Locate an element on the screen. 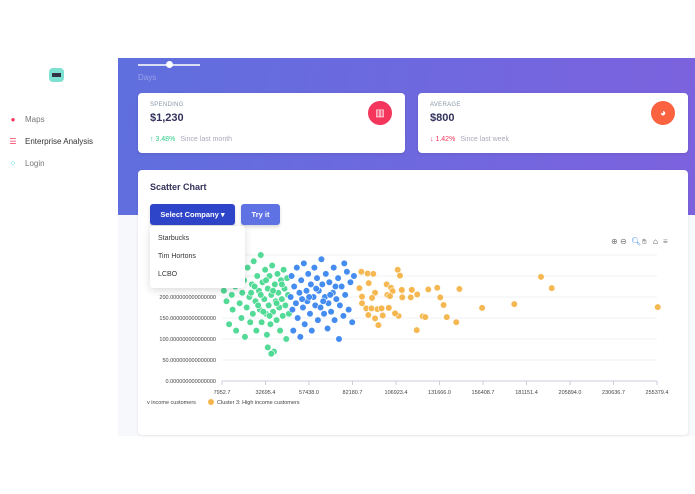 The width and height of the screenshot is (695, 494). pan-icon: ✋︎ is located at coordinates (644, 241).